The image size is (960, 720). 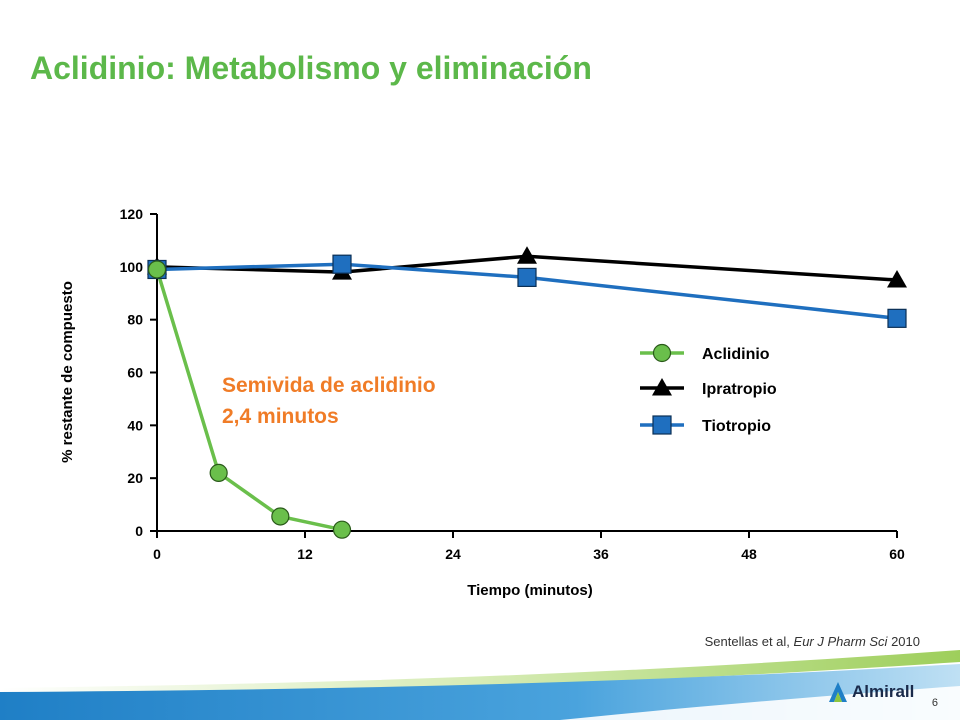 What do you see at coordinates (453, 554) in the screenshot?
I see `x-tick-label: 24` at bounding box center [453, 554].